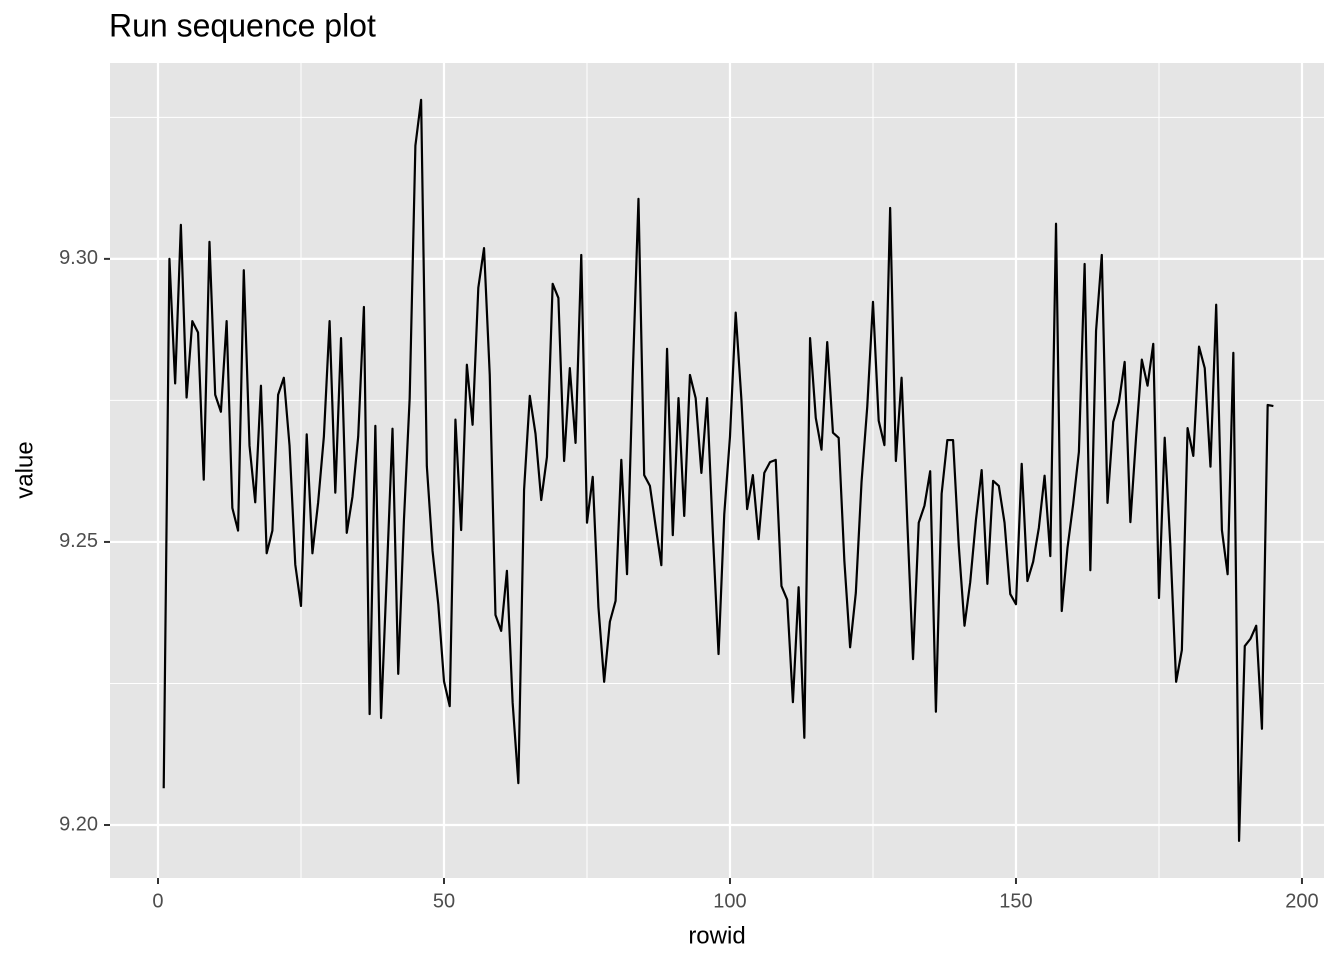  I want to click on x-tick-label: 0, so click(157, 901).